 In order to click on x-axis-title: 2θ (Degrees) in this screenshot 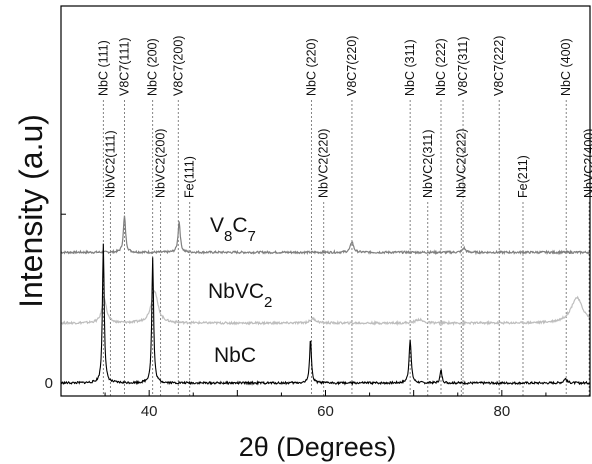, I will do `click(318, 447)`.